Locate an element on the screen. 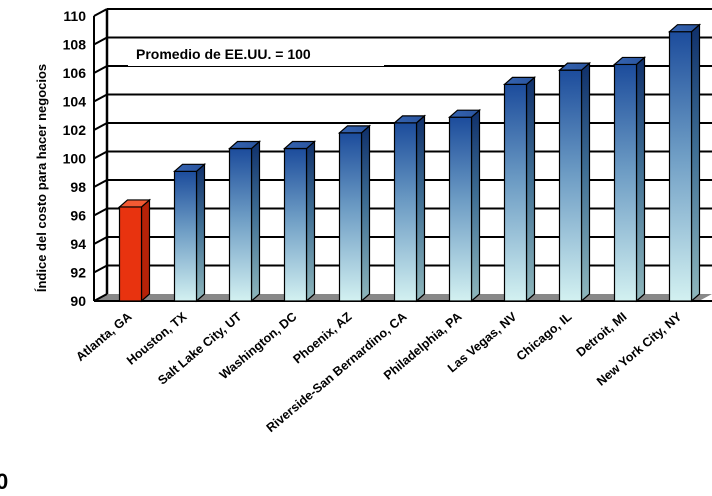 The width and height of the screenshot is (712, 496). y-tick-label: 90 is located at coordinates (78, 301).